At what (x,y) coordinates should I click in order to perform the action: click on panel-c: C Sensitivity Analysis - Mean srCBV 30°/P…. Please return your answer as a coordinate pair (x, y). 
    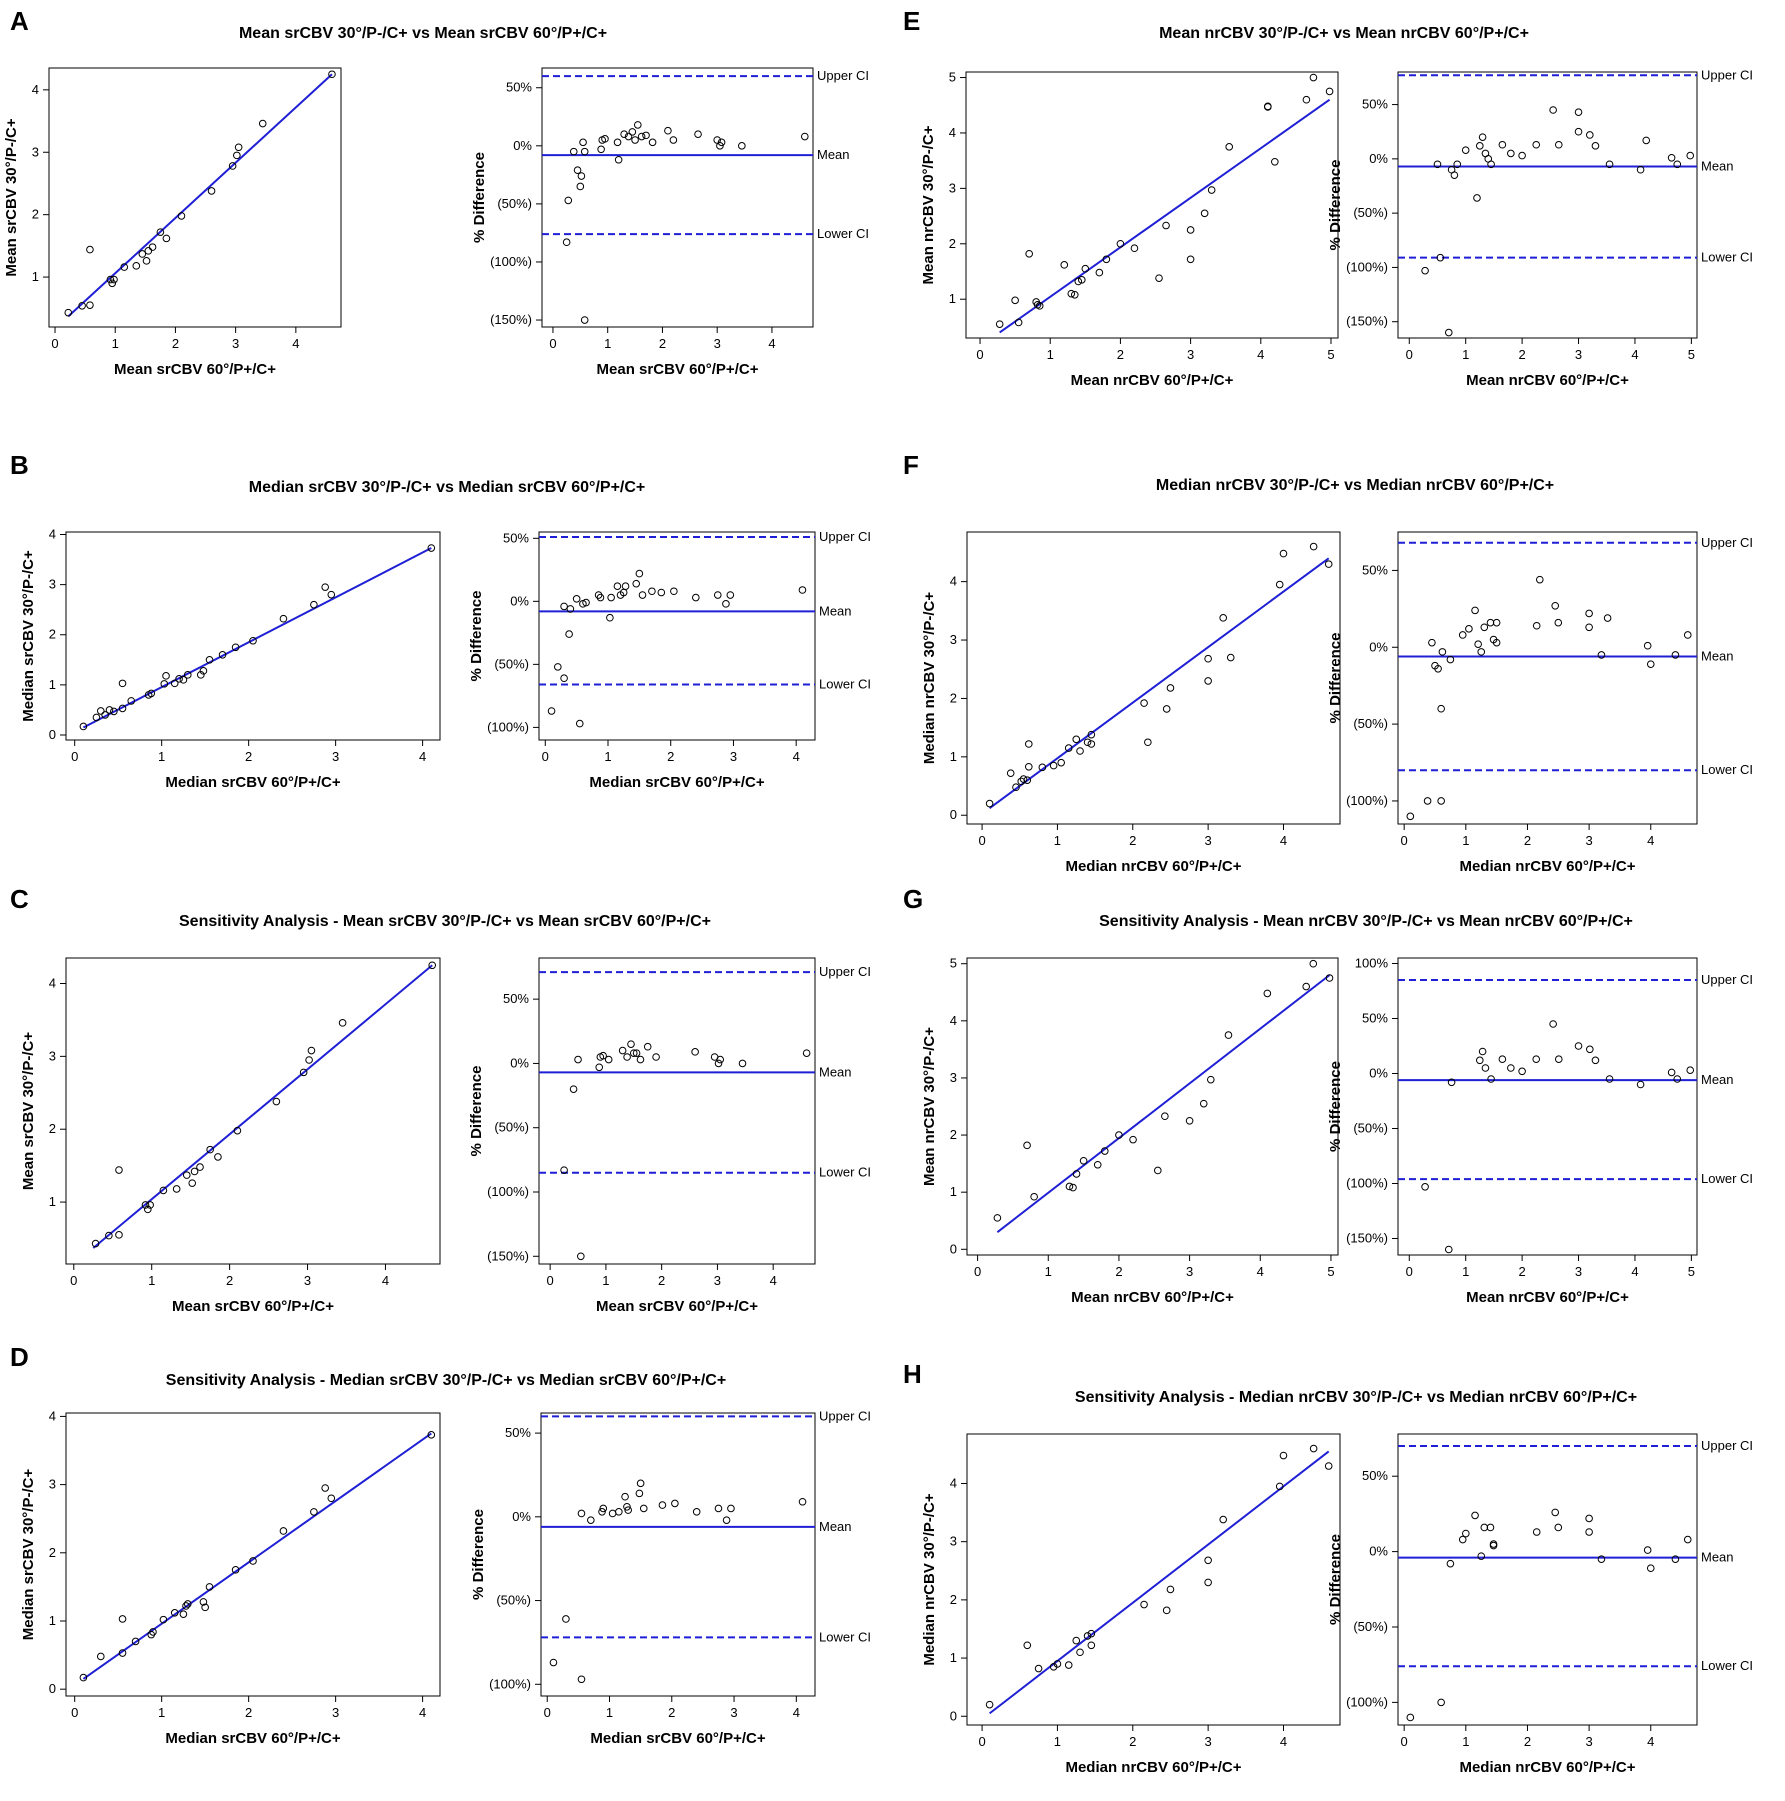
    Looking at the image, I should click on (440, 1099).